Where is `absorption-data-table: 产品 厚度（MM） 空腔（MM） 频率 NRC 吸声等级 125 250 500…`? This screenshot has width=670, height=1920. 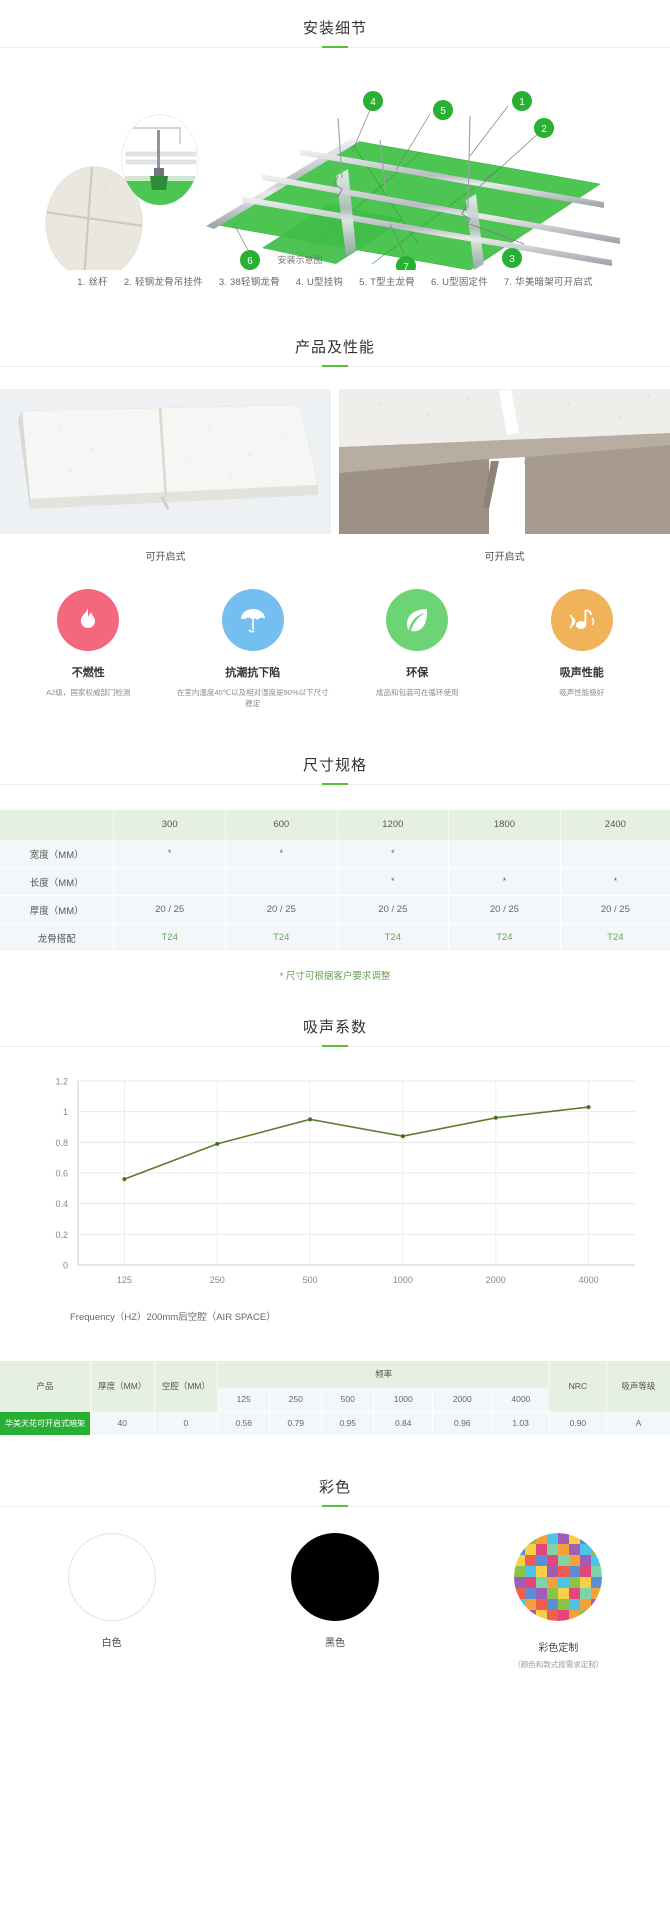 absorption-data-table: 产品 厚度（MM） 空腔（MM） 频率 NRC 吸声等级 125 250 500… is located at coordinates (335, 1398).